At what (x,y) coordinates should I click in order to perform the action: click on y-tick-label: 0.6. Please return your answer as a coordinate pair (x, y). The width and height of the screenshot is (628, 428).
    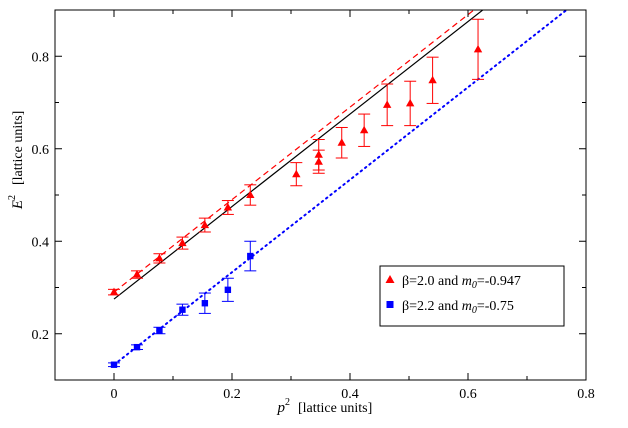
    Looking at the image, I should click on (41, 150).